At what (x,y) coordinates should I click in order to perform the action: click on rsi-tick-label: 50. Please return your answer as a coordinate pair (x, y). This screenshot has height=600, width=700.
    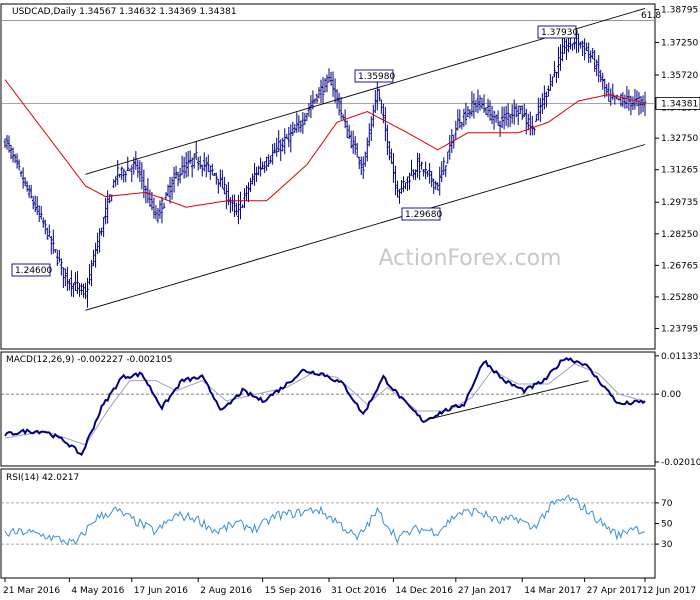
    Looking at the image, I should click on (667, 525).